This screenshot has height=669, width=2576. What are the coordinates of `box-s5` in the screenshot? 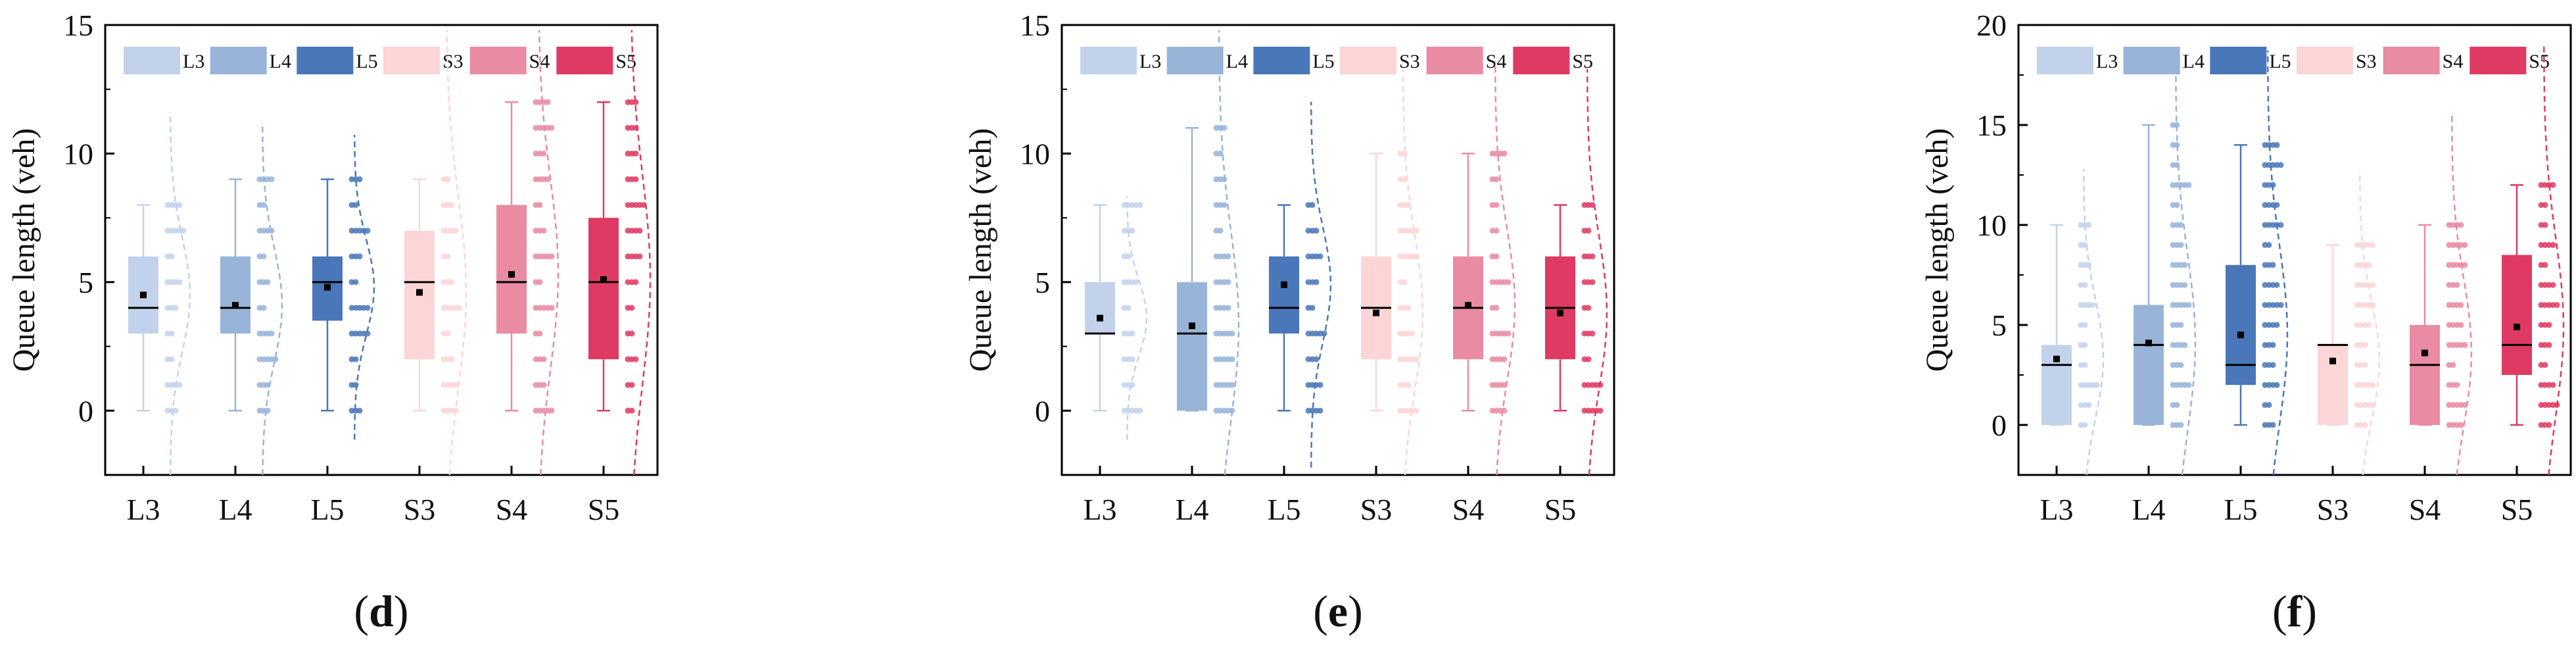 It's located at (620, 253).